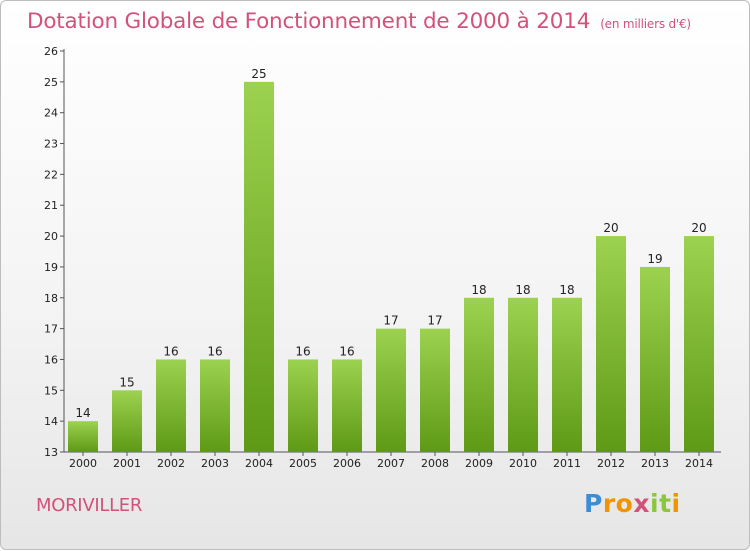 The height and width of the screenshot is (551, 750). What do you see at coordinates (654, 259) in the screenshot?
I see `bar-value-label: 19` at bounding box center [654, 259].